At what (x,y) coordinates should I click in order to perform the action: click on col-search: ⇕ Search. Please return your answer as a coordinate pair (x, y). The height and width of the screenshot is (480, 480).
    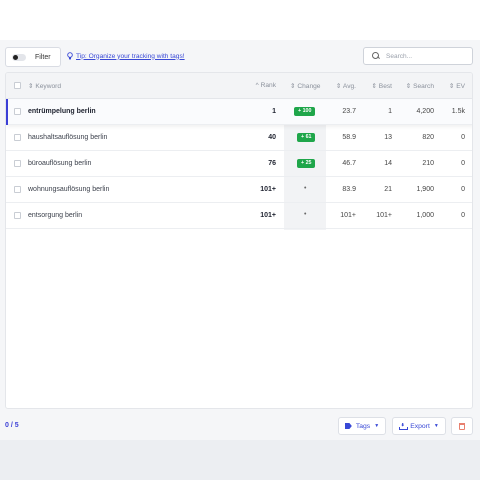
    Looking at the image, I should click on (419, 86).